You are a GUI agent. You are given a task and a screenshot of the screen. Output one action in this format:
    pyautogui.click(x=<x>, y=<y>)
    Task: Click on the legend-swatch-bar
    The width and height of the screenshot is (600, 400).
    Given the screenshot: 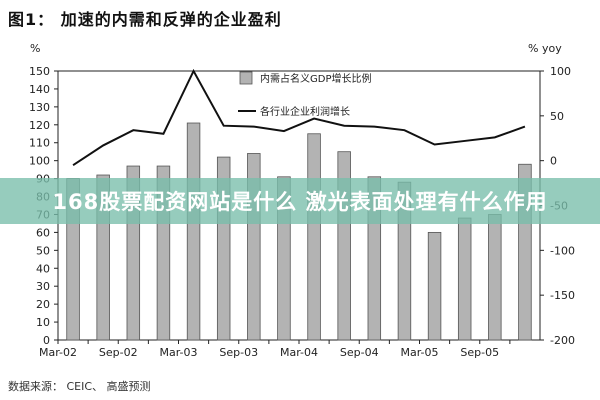 What is the action you would take?
    pyautogui.click(x=246, y=78)
    